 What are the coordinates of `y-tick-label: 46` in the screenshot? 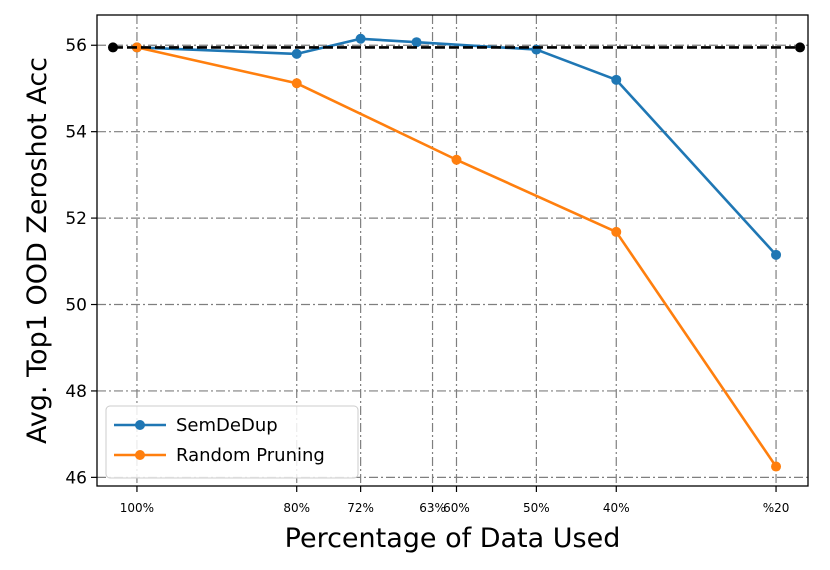 It's located at (76, 478).